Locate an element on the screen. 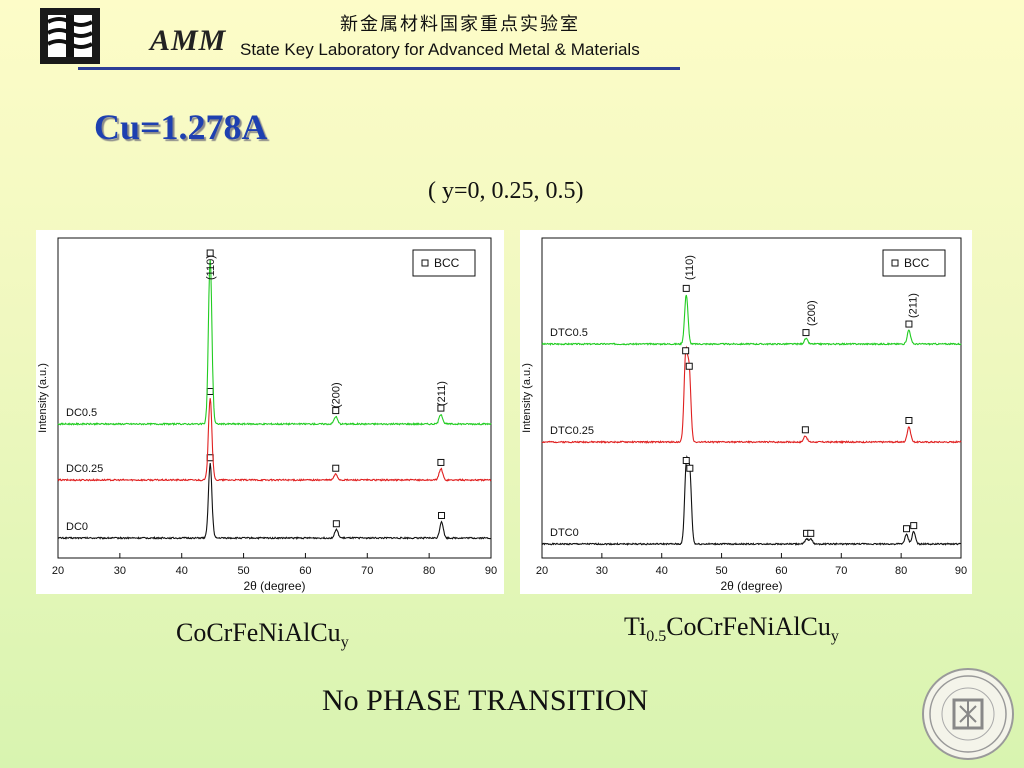 The image size is (1024, 768). caption-left-main: CoCrFeNiAlCu is located at coordinates (258, 632).